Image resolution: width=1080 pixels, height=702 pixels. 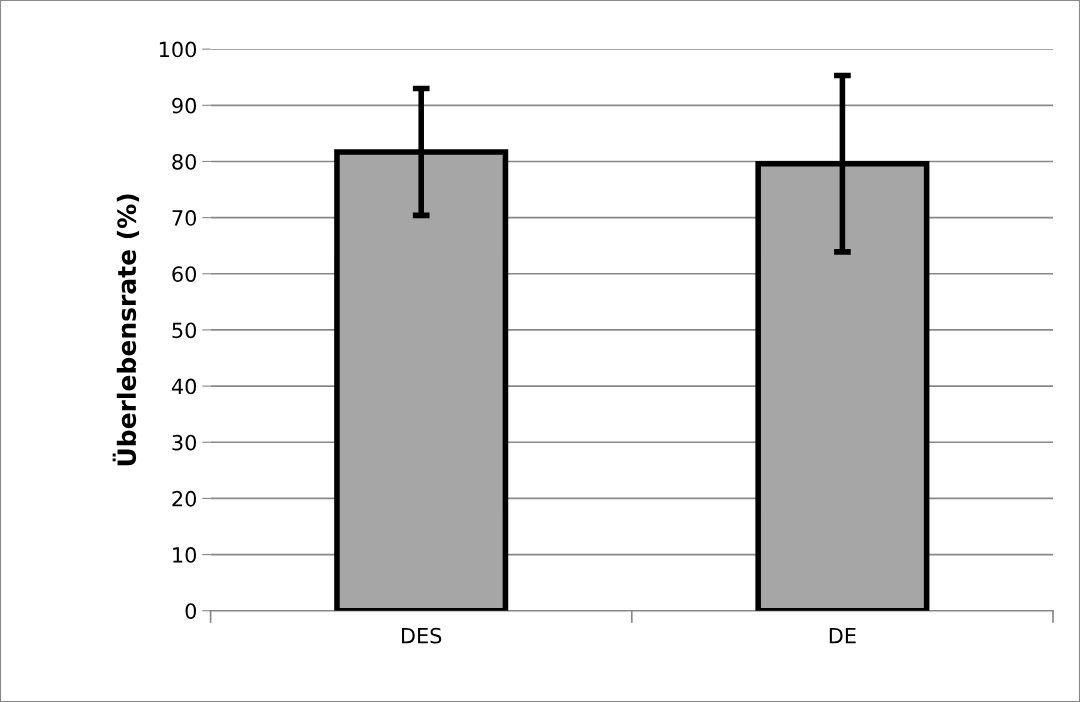 I want to click on y-tick-label: 20, so click(x=184, y=498).